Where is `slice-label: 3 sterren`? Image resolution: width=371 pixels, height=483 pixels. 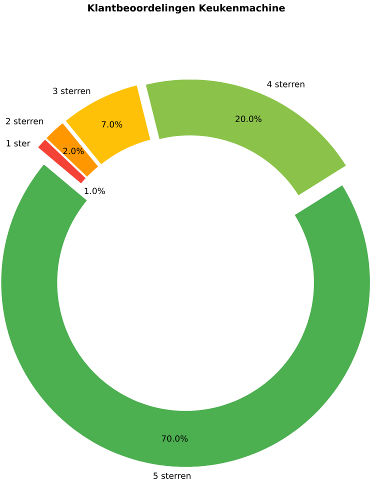 slice-label: 3 sterren is located at coordinates (71, 91).